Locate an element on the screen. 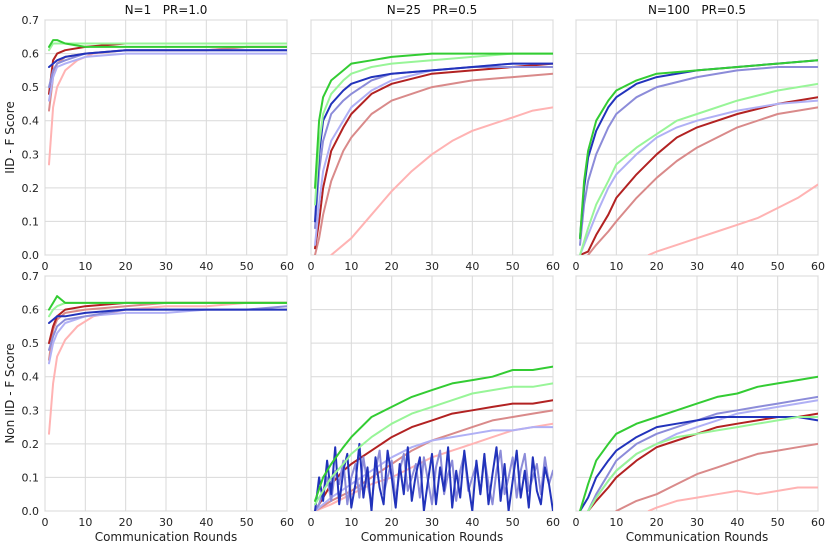  y-tick-label: 0.0 is located at coordinates (31, 255).